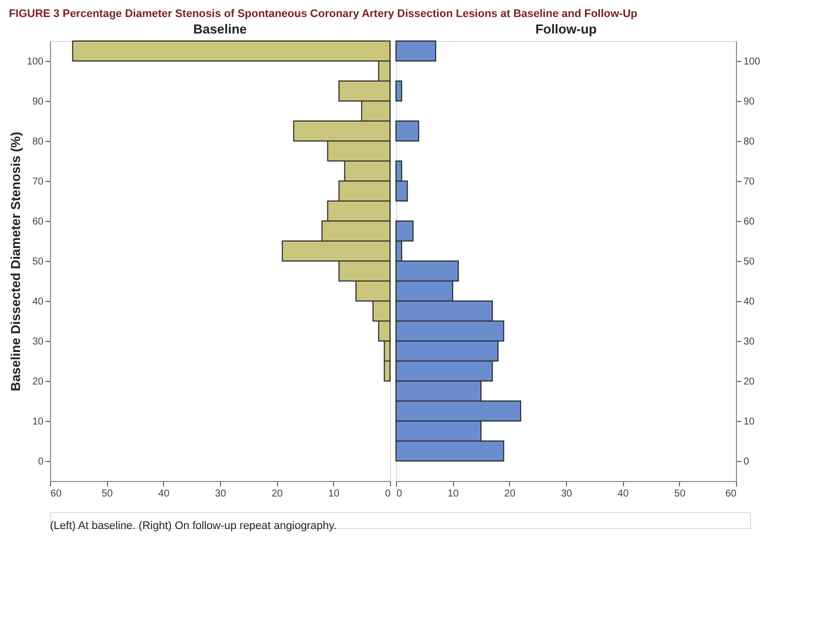 The image size is (818, 628). I want to click on chart-subtitle: Follow-up, so click(566, 29).